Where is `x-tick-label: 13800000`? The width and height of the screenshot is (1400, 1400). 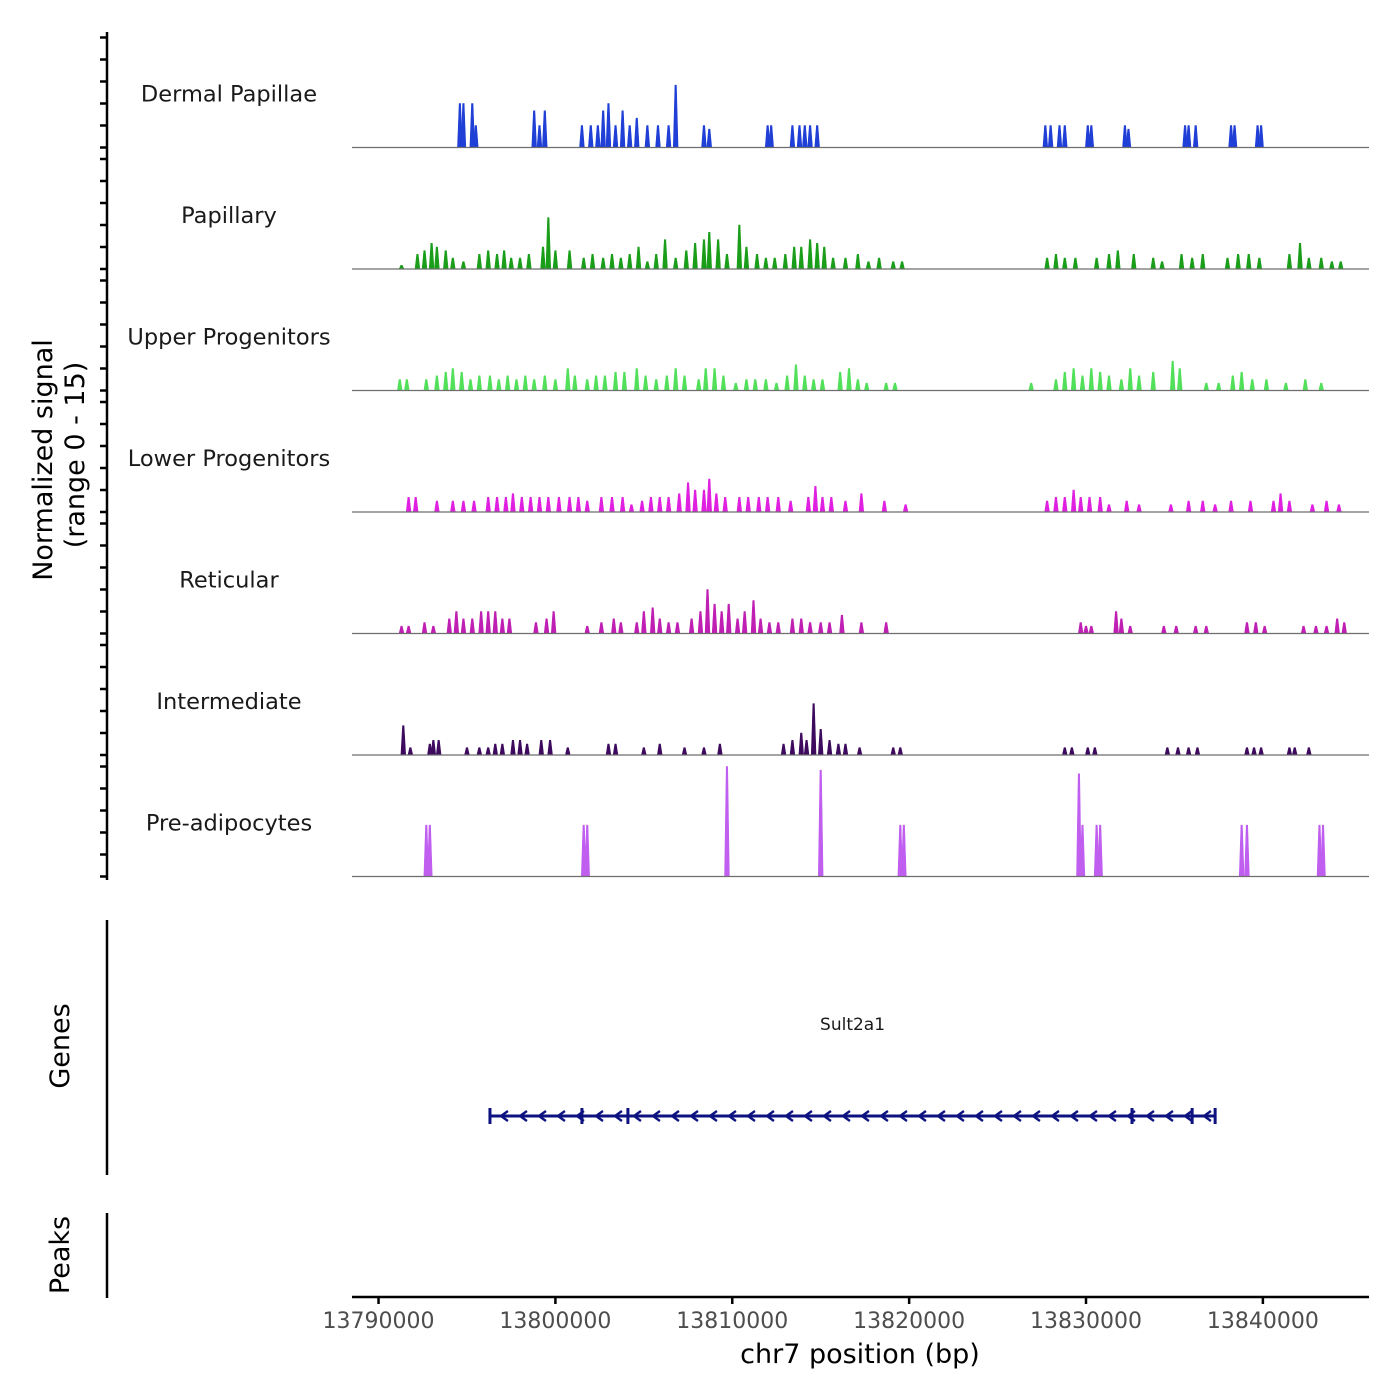 x-tick-label: 13800000 is located at coordinates (555, 1321).